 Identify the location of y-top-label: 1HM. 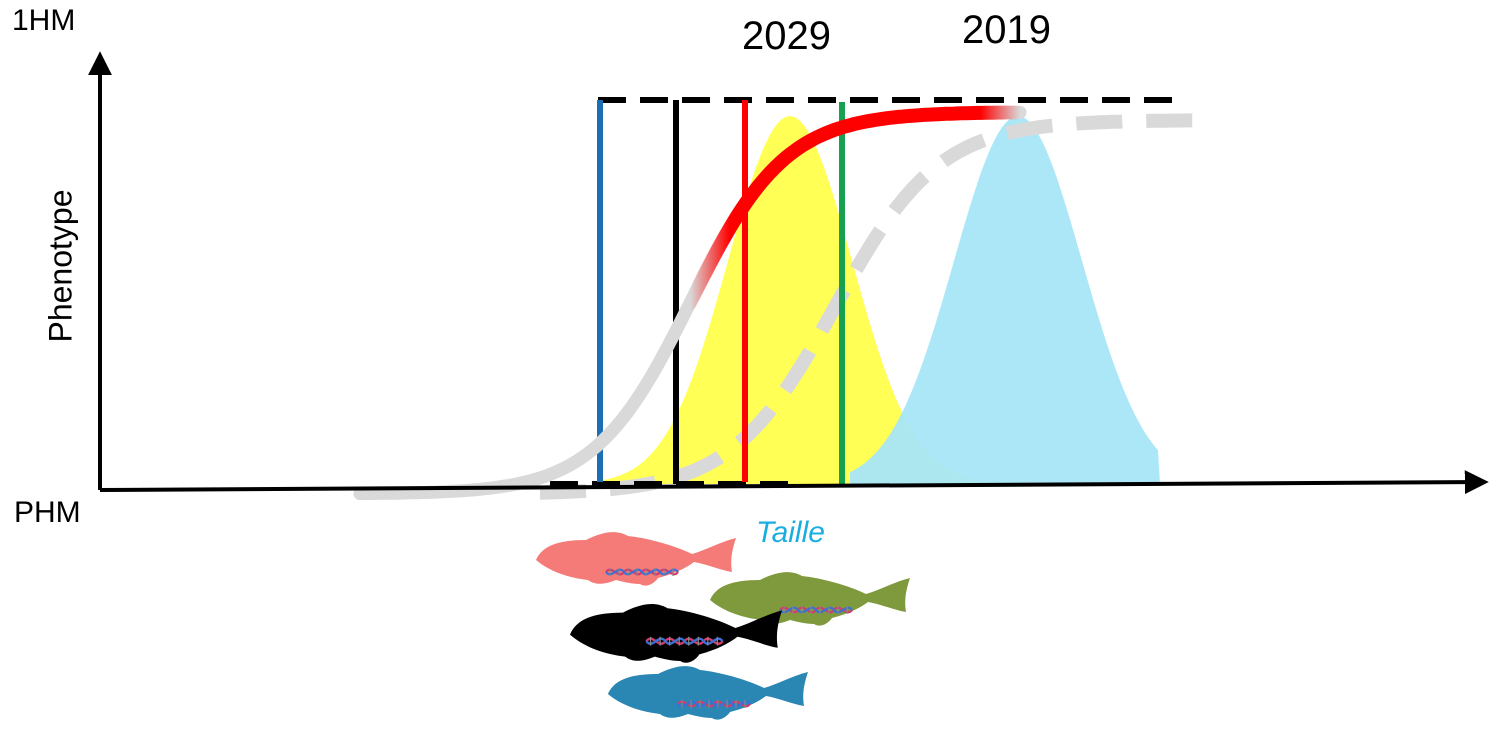
(44, 20).